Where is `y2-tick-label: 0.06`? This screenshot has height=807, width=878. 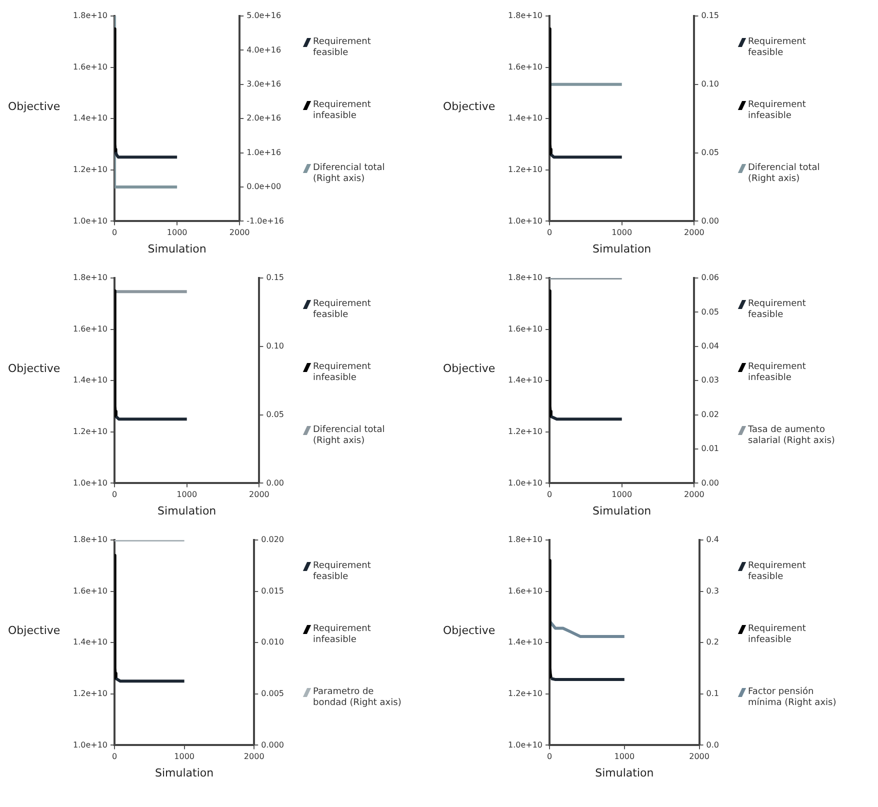
y2-tick-label: 0.06 is located at coordinates (710, 277).